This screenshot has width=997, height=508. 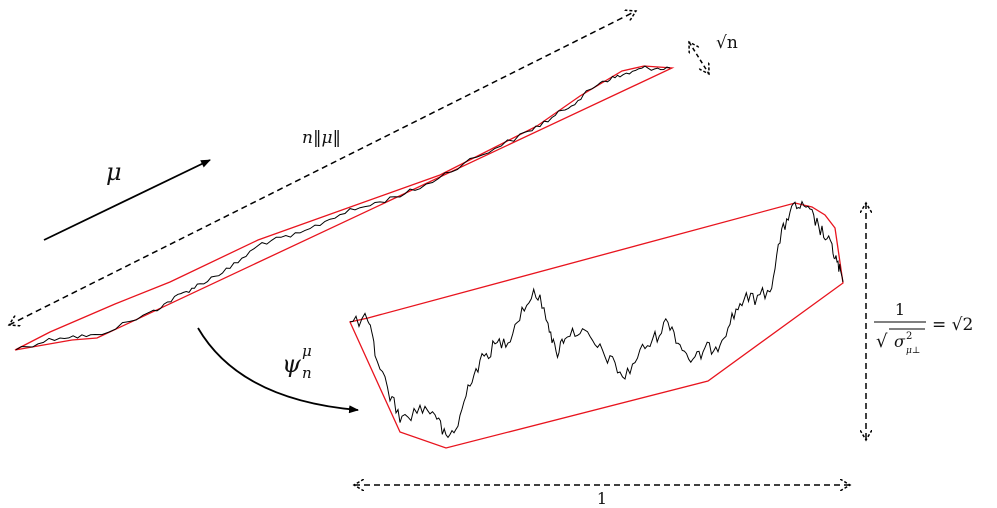 What do you see at coordinates (699, 58) in the screenshot?
I see `sqrt-n-arrow` at bounding box center [699, 58].